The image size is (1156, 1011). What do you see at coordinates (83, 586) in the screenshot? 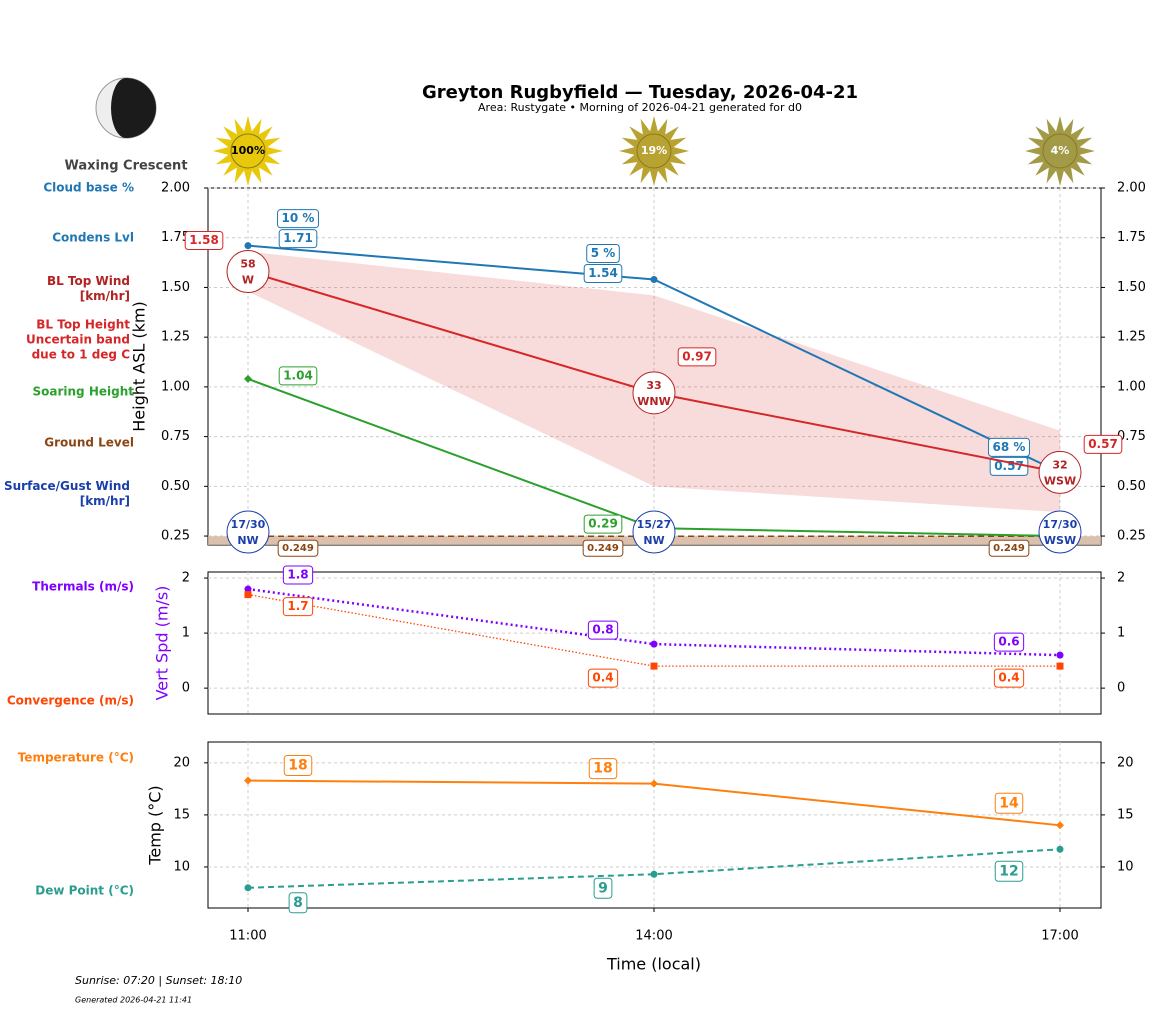
I see `series-label: Thermals (m/s)` at bounding box center [83, 586].